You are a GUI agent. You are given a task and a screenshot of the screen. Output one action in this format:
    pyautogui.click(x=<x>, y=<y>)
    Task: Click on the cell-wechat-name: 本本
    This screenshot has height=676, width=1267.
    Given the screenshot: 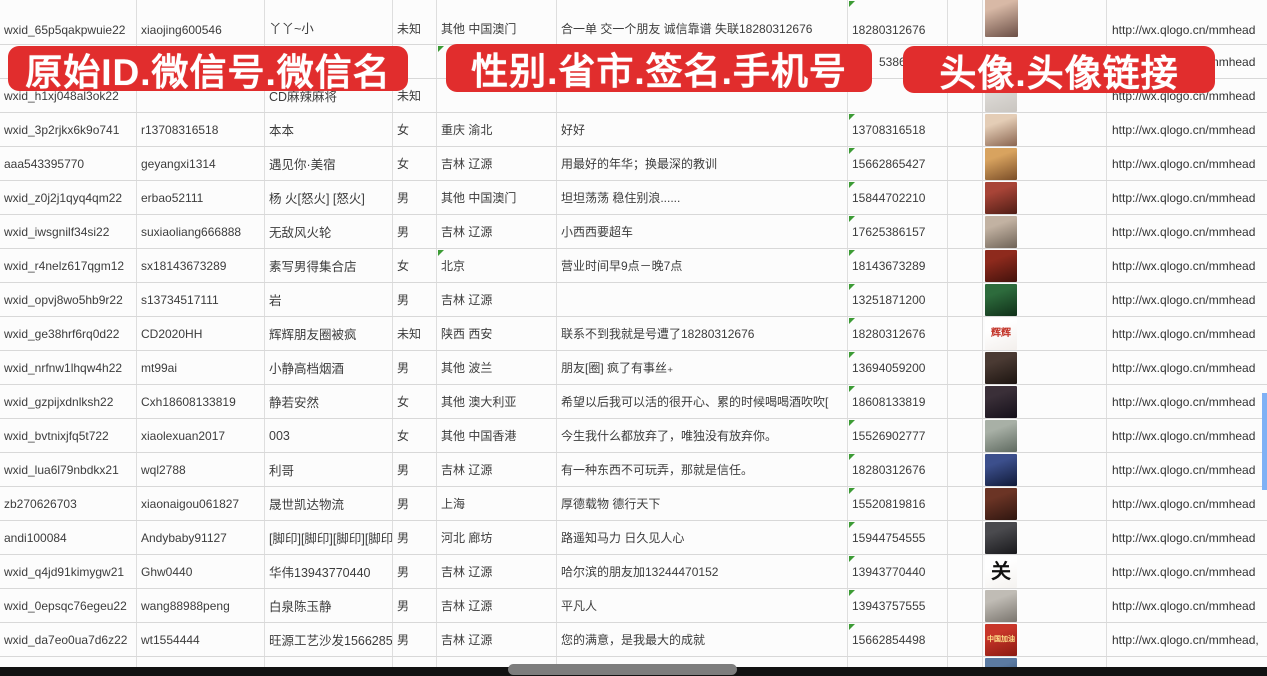 What is the action you would take?
    pyautogui.click(x=329, y=129)
    